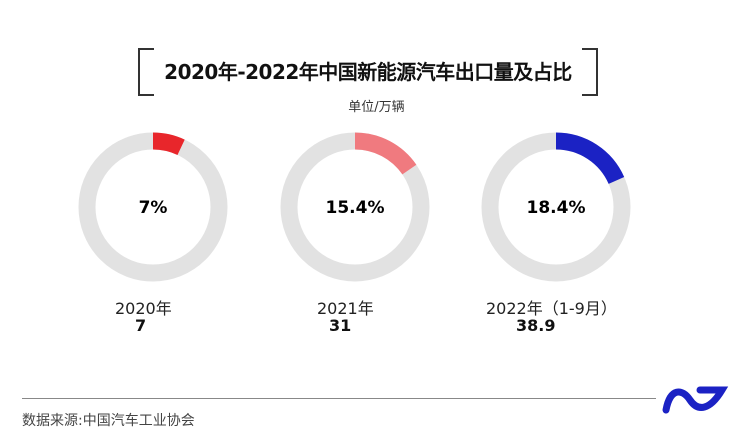 The height and width of the screenshot is (444, 753). I want to click on chart-title: 2020年-2022年中国新能源汽车出口量及占比, so click(368, 72).